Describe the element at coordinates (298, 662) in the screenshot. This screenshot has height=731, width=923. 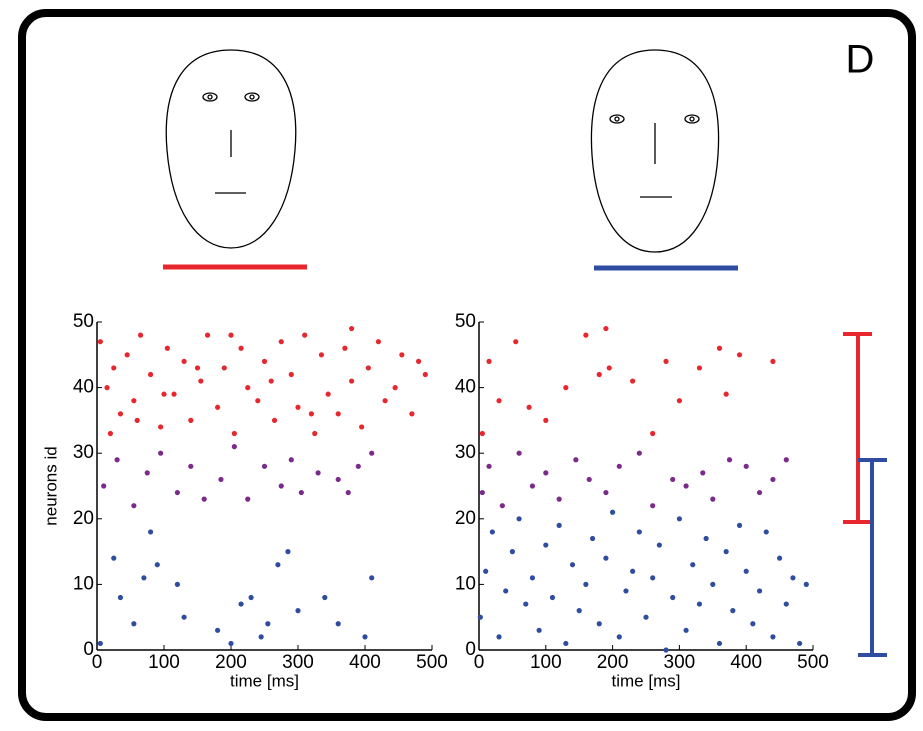
I see `x-tick-label: 300` at that location.